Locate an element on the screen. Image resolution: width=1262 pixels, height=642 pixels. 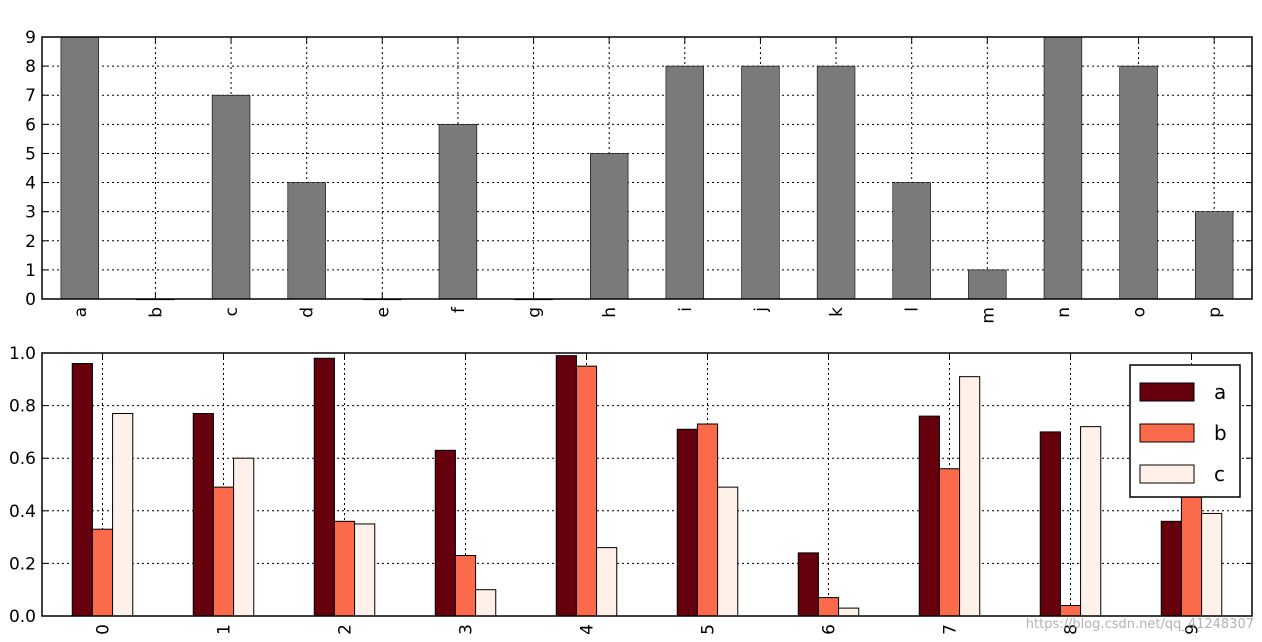
x-tick-label: c is located at coordinates (232, 311).